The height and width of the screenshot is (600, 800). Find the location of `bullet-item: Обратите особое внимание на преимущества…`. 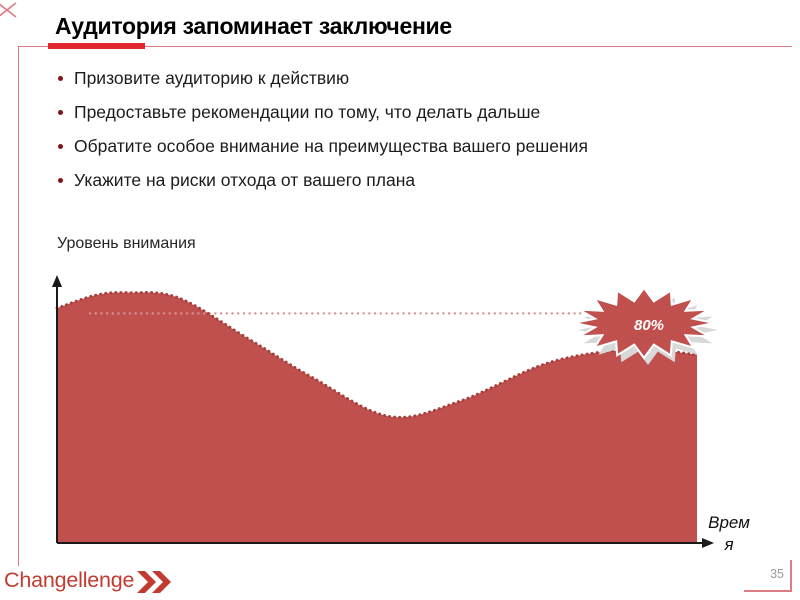

bullet-item: Обратите особое внимание на преимущества… is located at coordinates (397, 146).